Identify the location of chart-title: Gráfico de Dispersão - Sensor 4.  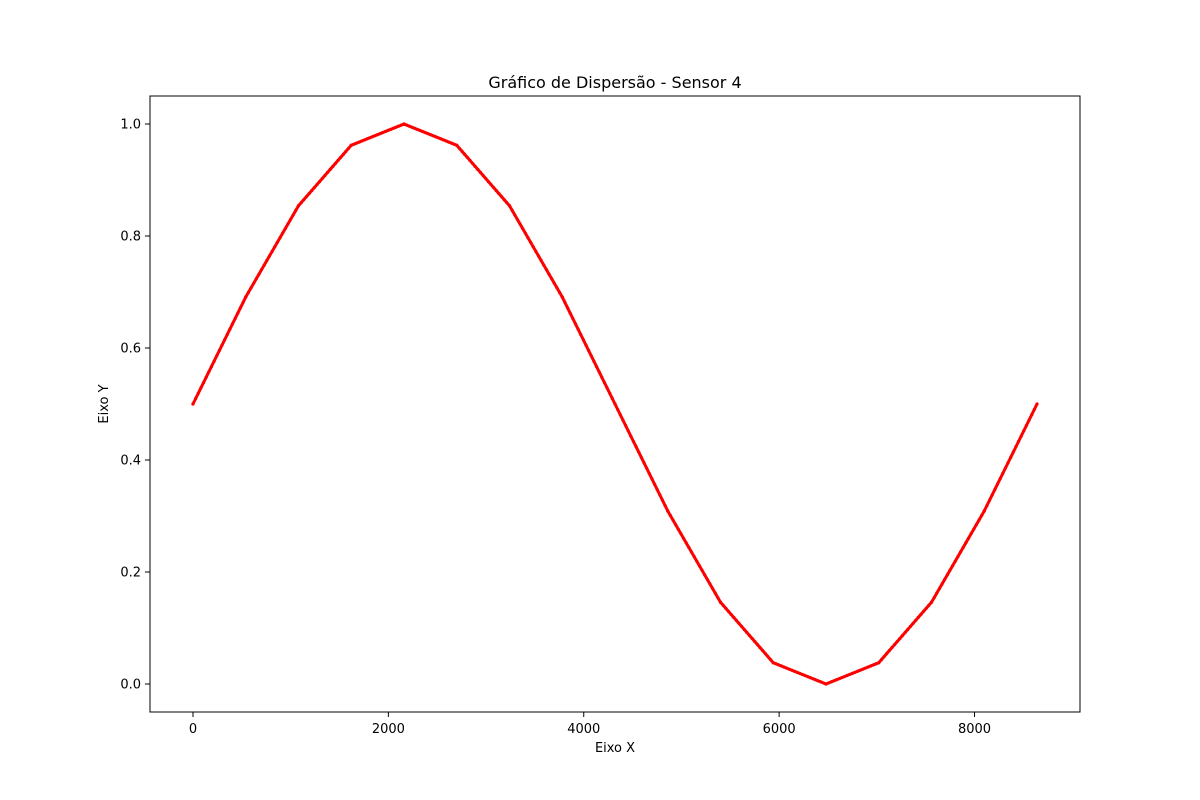
(614, 82).